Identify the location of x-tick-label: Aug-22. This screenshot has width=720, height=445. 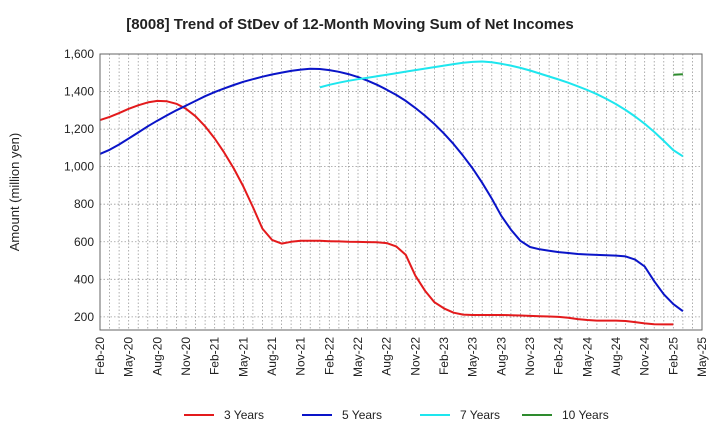
(387, 356).